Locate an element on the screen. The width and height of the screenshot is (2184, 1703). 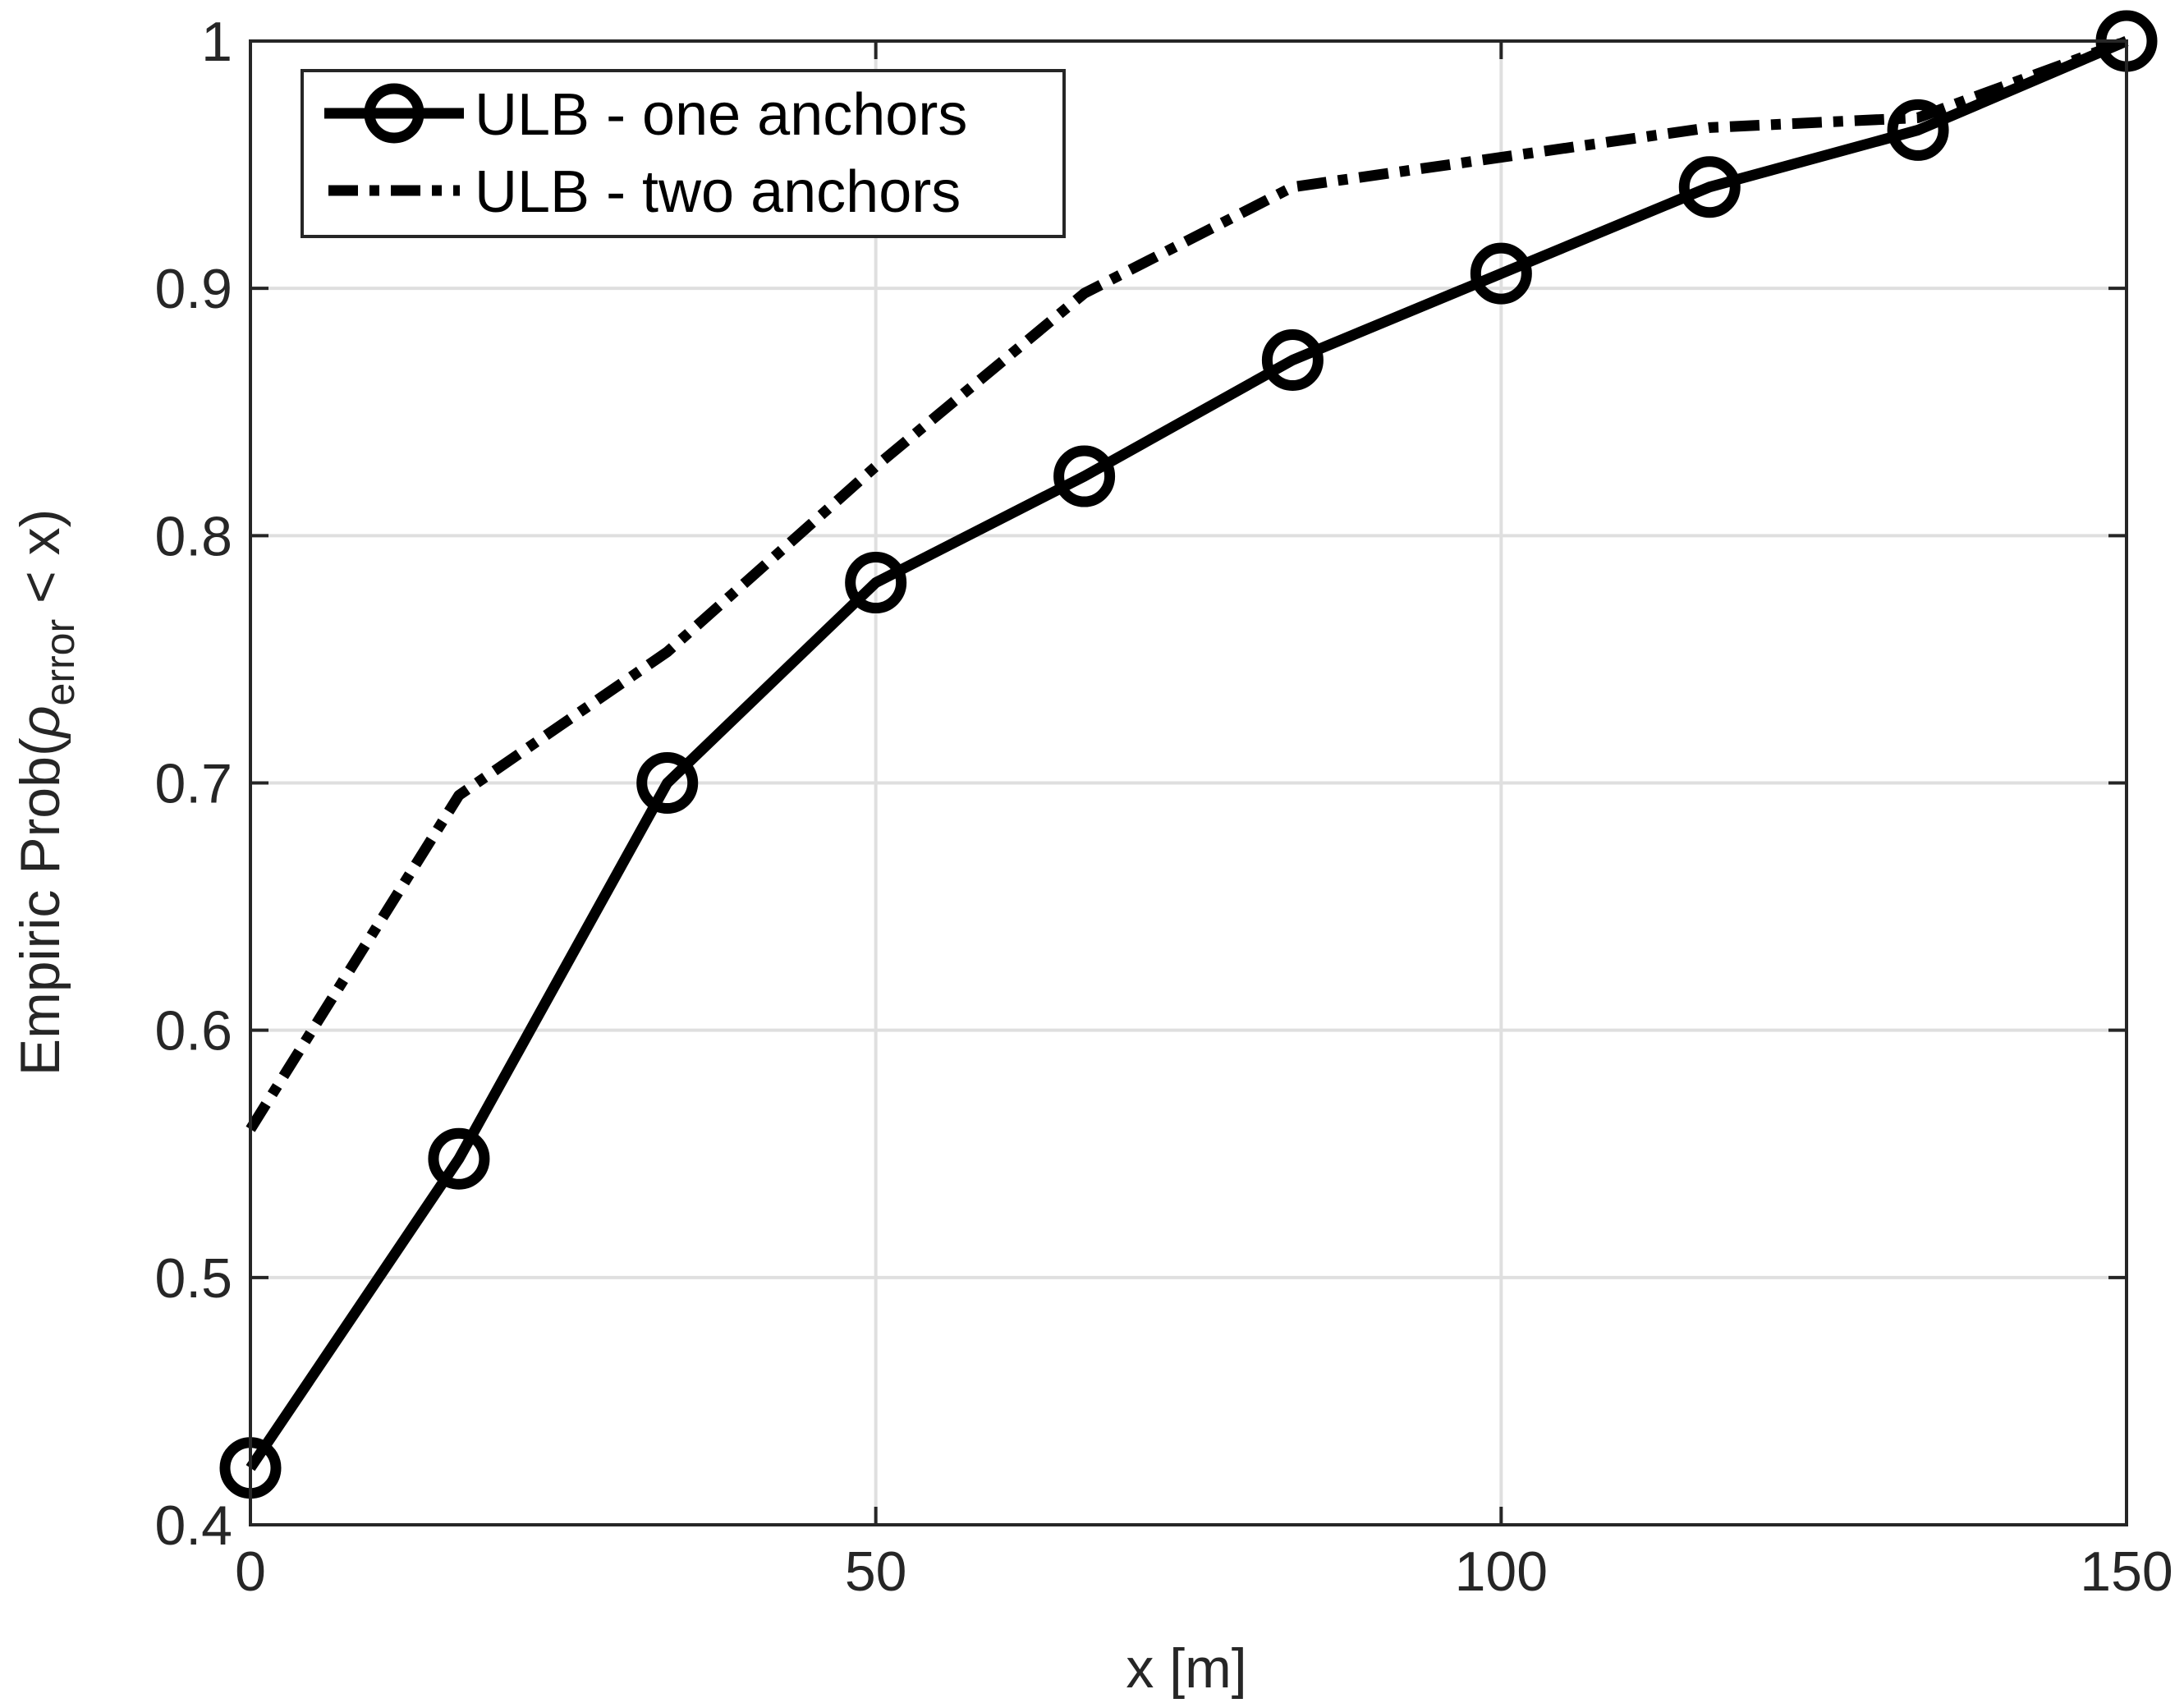
y-axis-label: Empiric Prob(ρerror < x) is located at coordinates (46, 792).